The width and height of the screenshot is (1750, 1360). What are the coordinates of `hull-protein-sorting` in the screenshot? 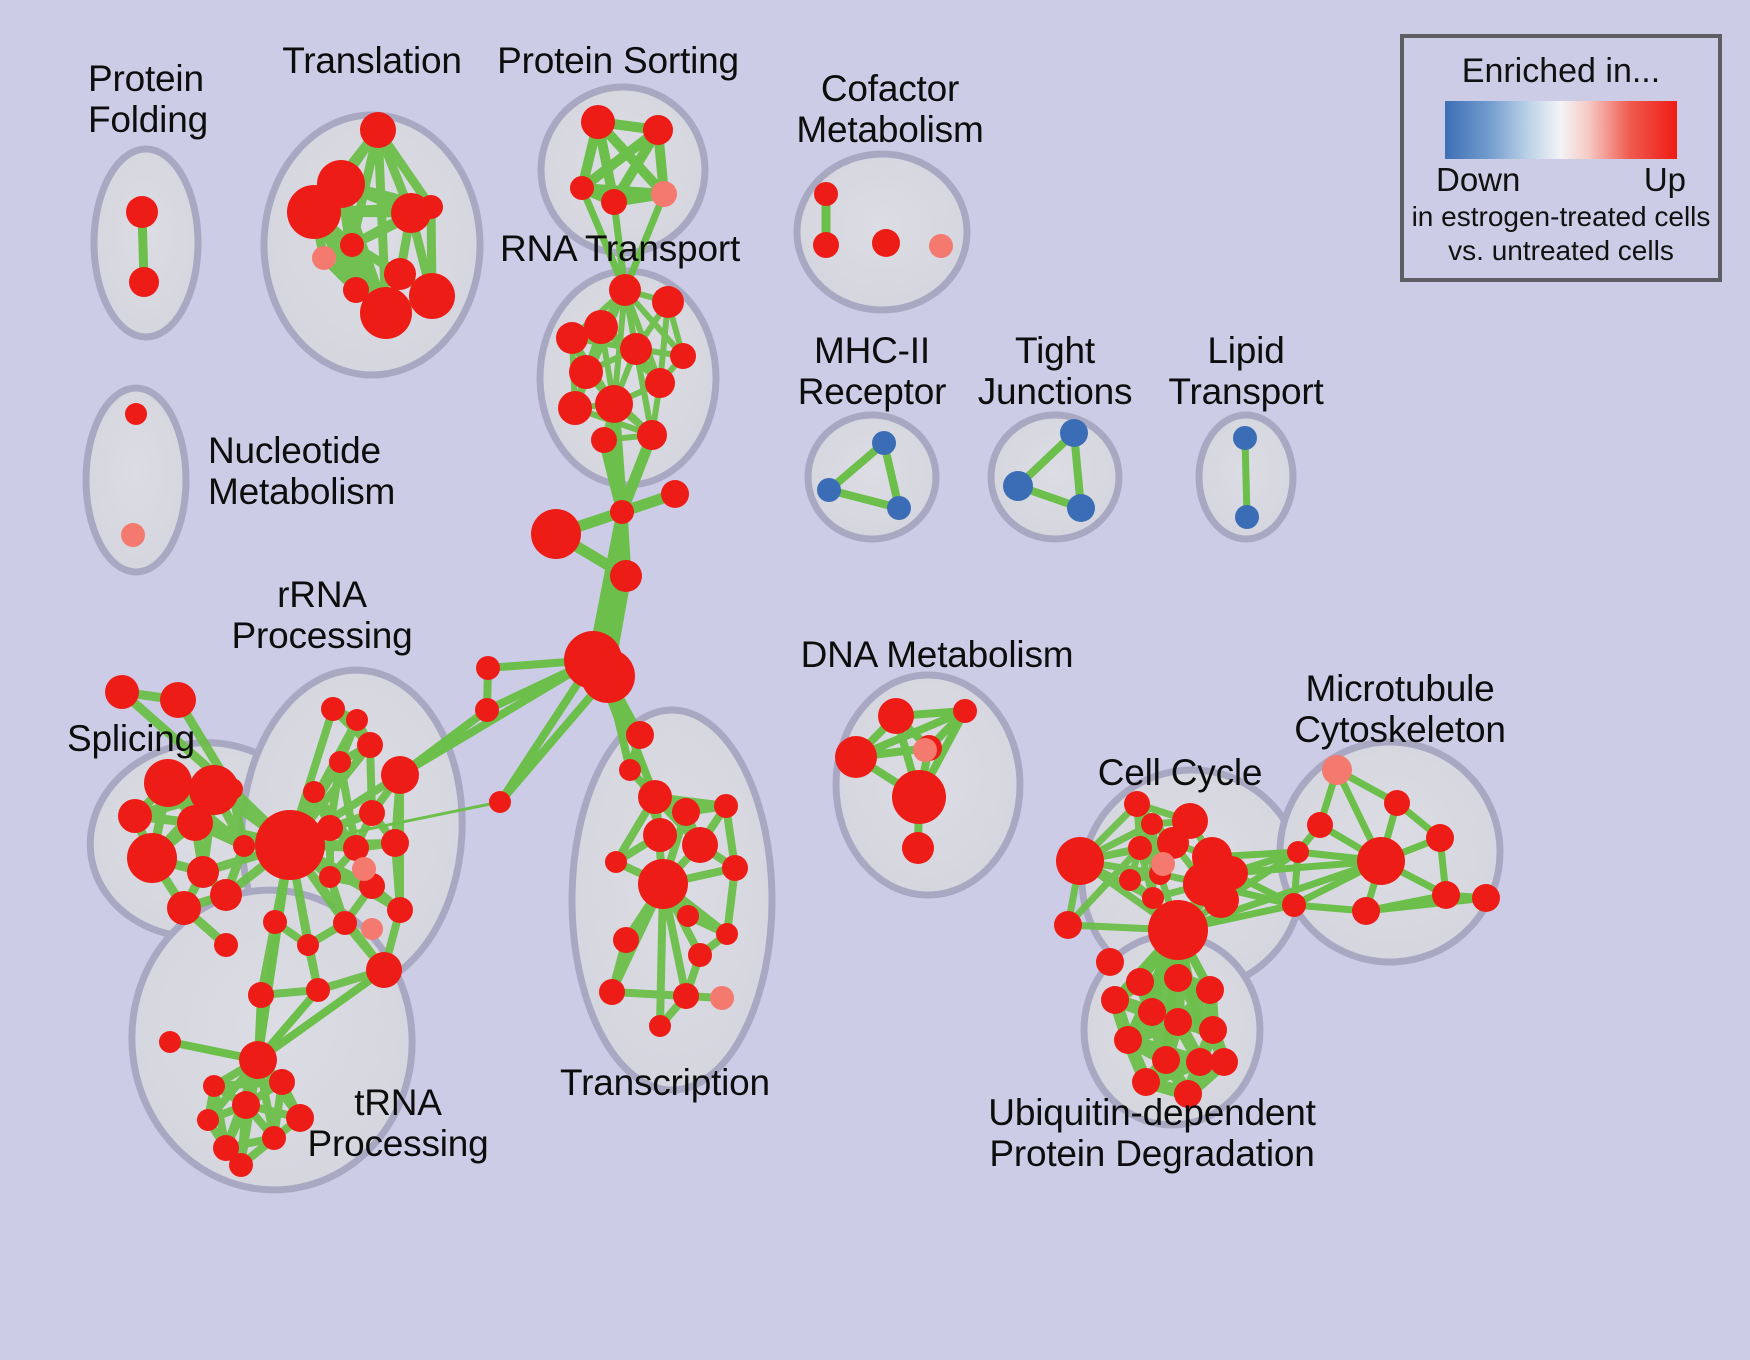 It's located at (623, 170).